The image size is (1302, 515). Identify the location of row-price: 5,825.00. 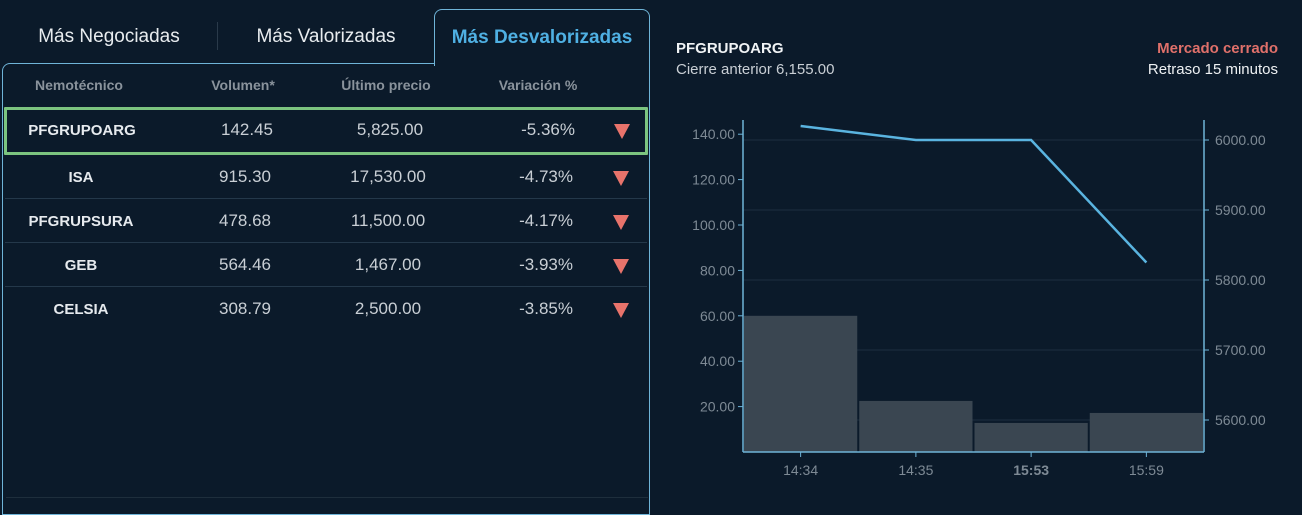
(390, 129).